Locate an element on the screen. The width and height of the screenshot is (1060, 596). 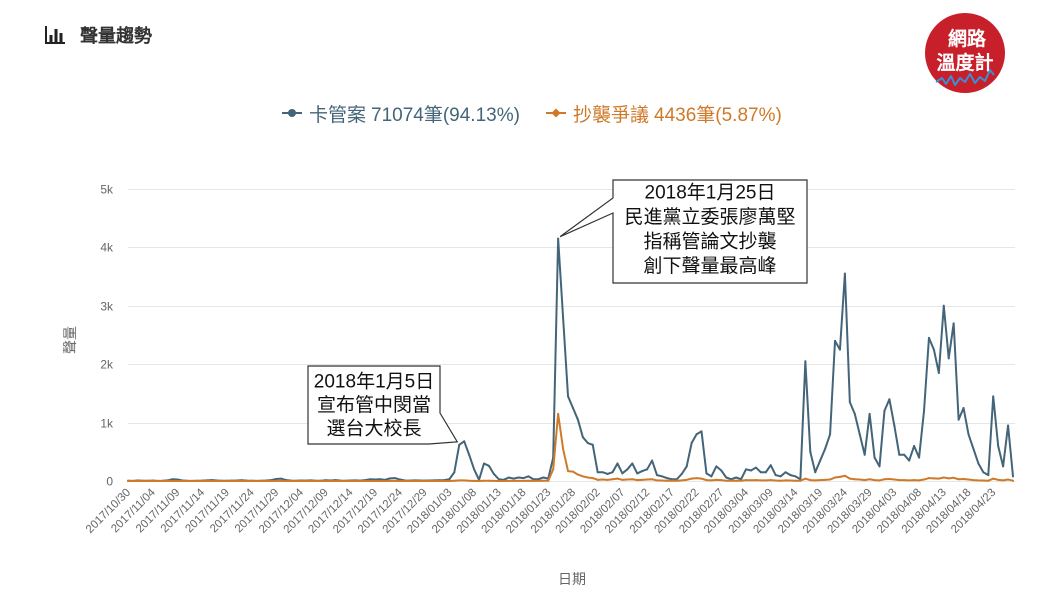
annotation-text-line: 選台大校長 is located at coordinates (373, 429).